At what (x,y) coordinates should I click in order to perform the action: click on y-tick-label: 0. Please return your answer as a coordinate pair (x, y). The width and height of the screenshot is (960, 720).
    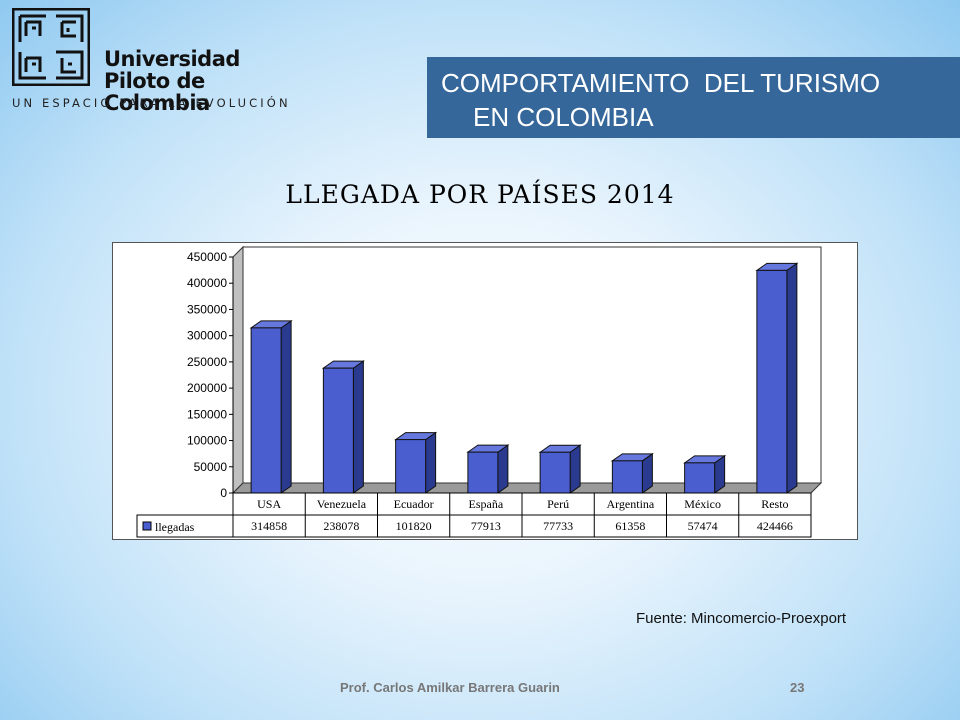
    Looking at the image, I should click on (223, 493).